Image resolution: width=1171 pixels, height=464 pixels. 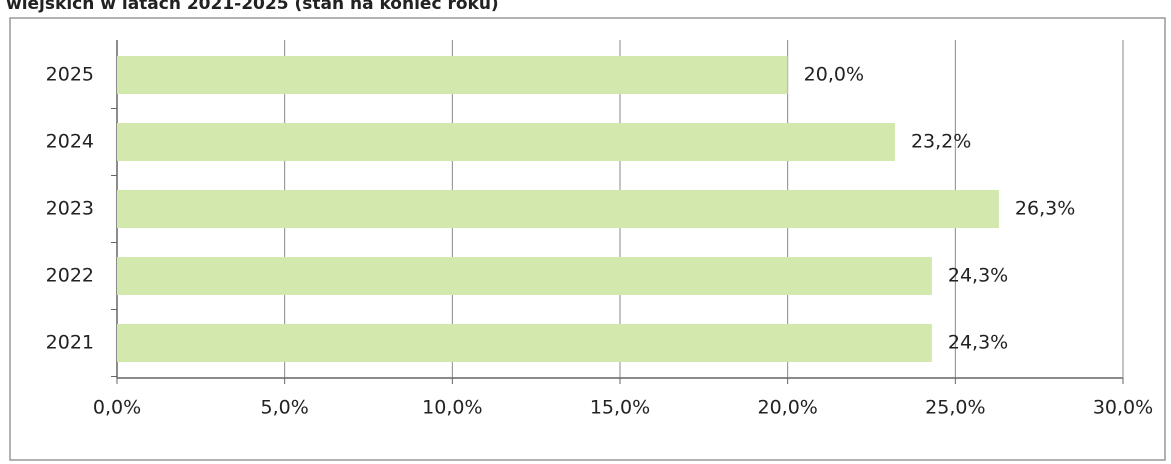 What do you see at coordinates (285, 408) in the screenshot?
I see `x-tick-label: 5,0%` at bounding box center [285, 408].